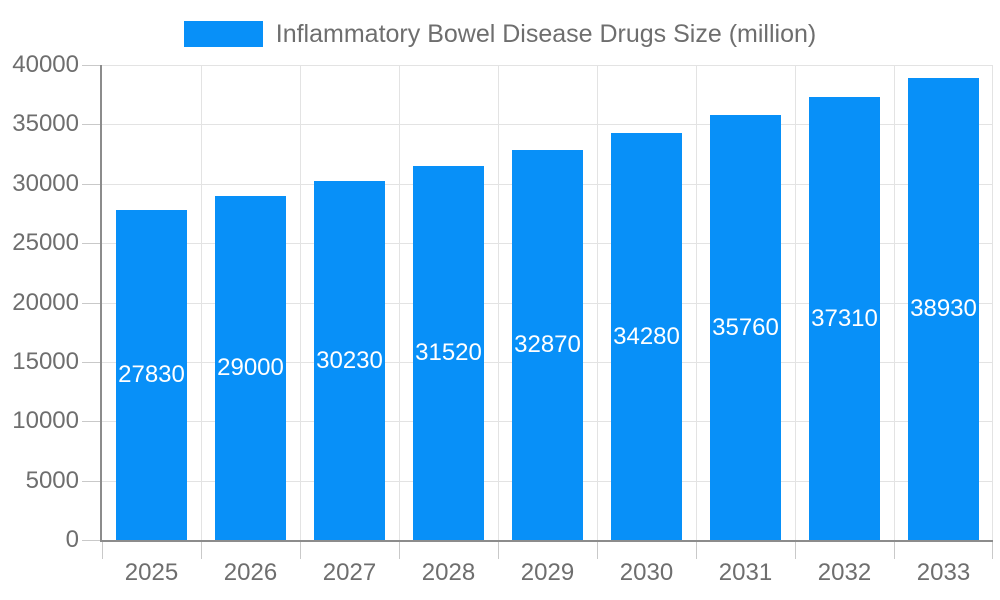 The width and height of the screenshot is (1000, 600). What do you see at coordinates (45, 183) in the screenshot?
I see `y-tick-label: 30000` at bounding box center [45, 183].